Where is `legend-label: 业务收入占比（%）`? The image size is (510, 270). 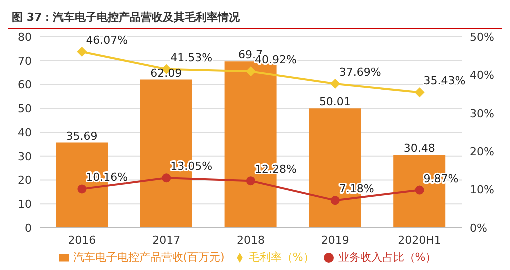 legend-label: 业务收入占比（%） is located at coordinates (387, 257).